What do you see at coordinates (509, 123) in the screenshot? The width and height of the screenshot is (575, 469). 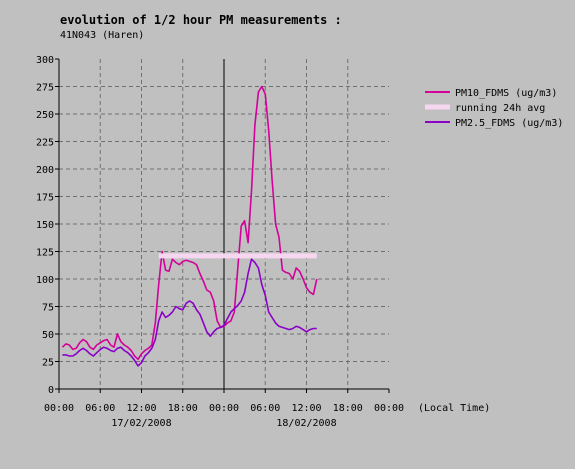 I see `legend-entry: PM2.5_FDMS (ug/m3)` at bounding box center [509, 123].